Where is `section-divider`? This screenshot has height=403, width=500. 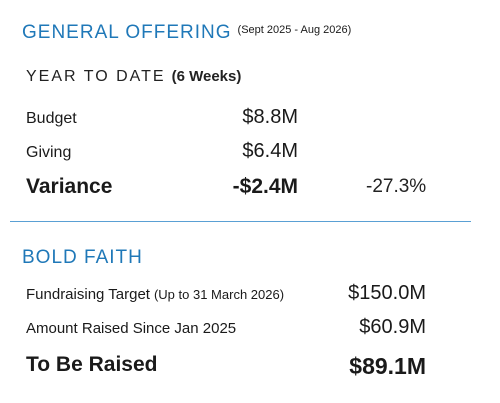 section-divider is located at coordinates (240, 221).